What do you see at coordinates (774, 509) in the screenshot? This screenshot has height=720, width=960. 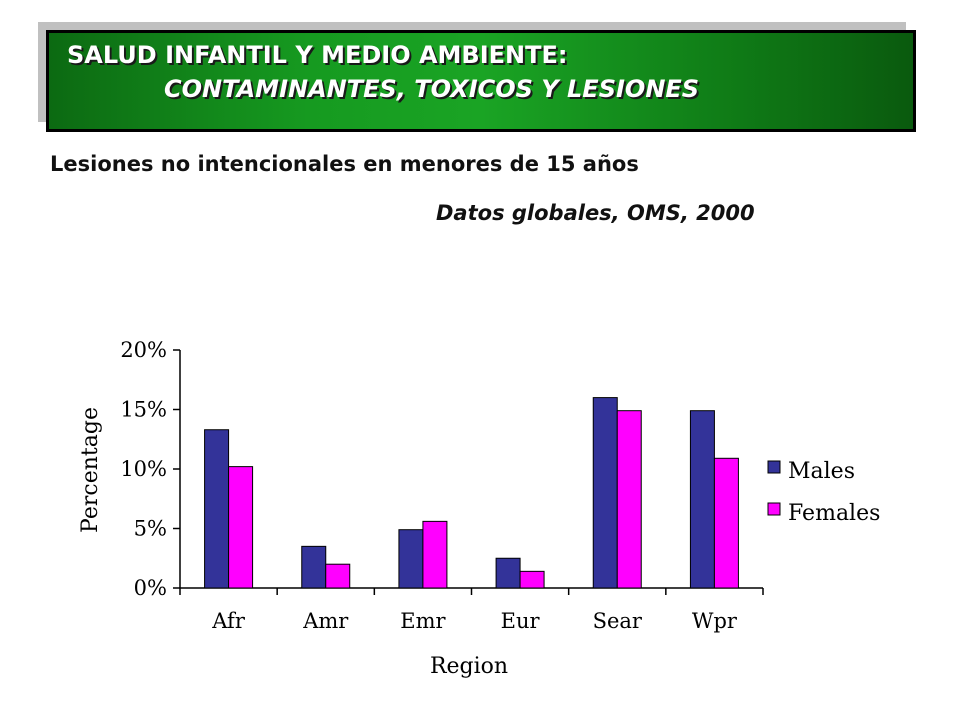 I see `legend-swatch-females` at bounding box center [774, 509].